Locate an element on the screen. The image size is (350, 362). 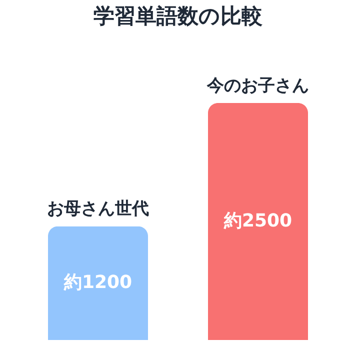
x-tick-label: お母さん世代 is located at coordinates (98, 209).